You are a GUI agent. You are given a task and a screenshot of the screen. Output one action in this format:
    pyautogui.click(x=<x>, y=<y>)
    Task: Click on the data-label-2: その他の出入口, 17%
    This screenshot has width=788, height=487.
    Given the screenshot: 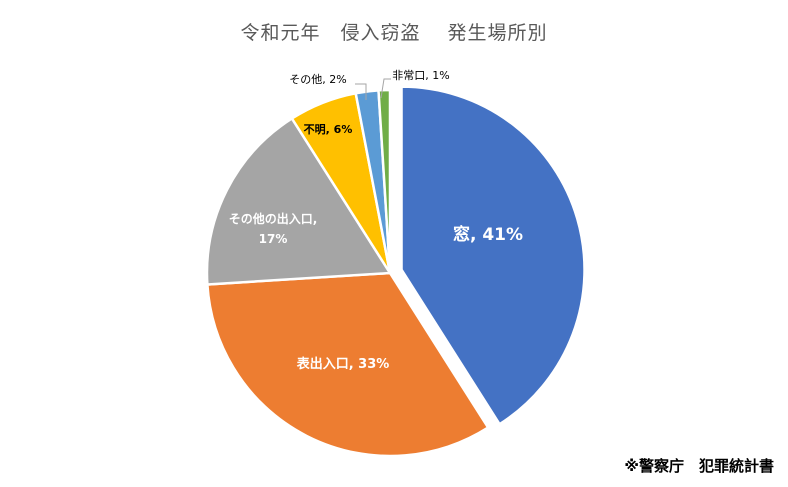 What is the action you would take?
    pyautogui.click(x=273, y=228)
    